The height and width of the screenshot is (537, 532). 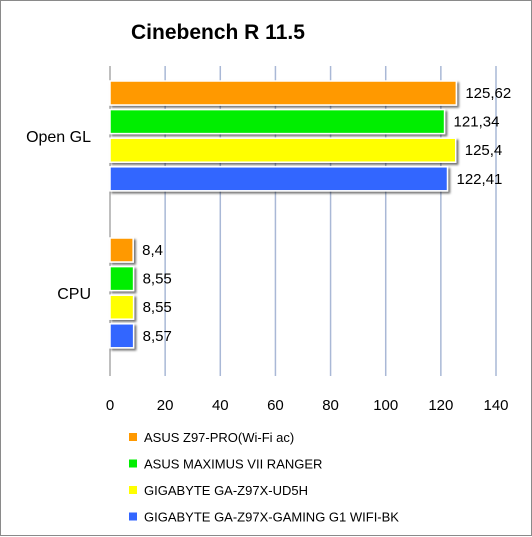 What do you see at coordinates (440, 405) in the screenshot?
I see `tick-label: 120` at bounding box center [440, 405].